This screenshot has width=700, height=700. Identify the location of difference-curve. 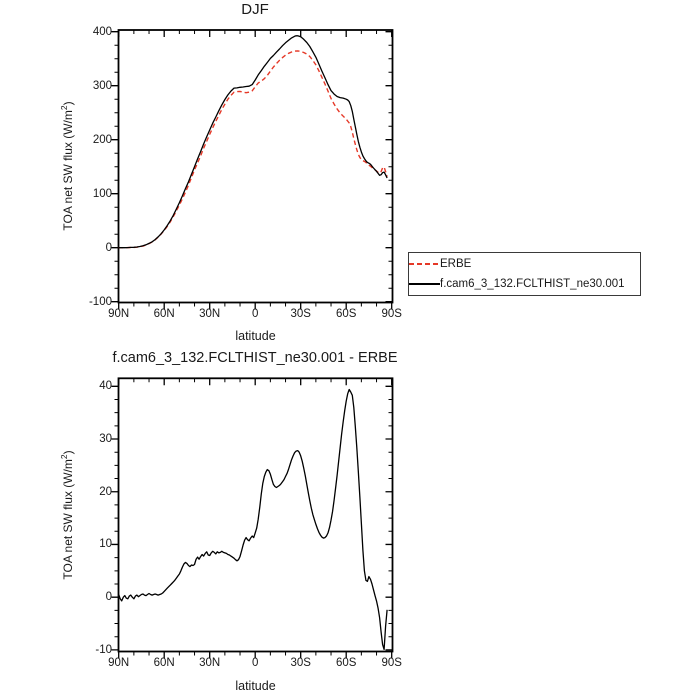
(253, 519).